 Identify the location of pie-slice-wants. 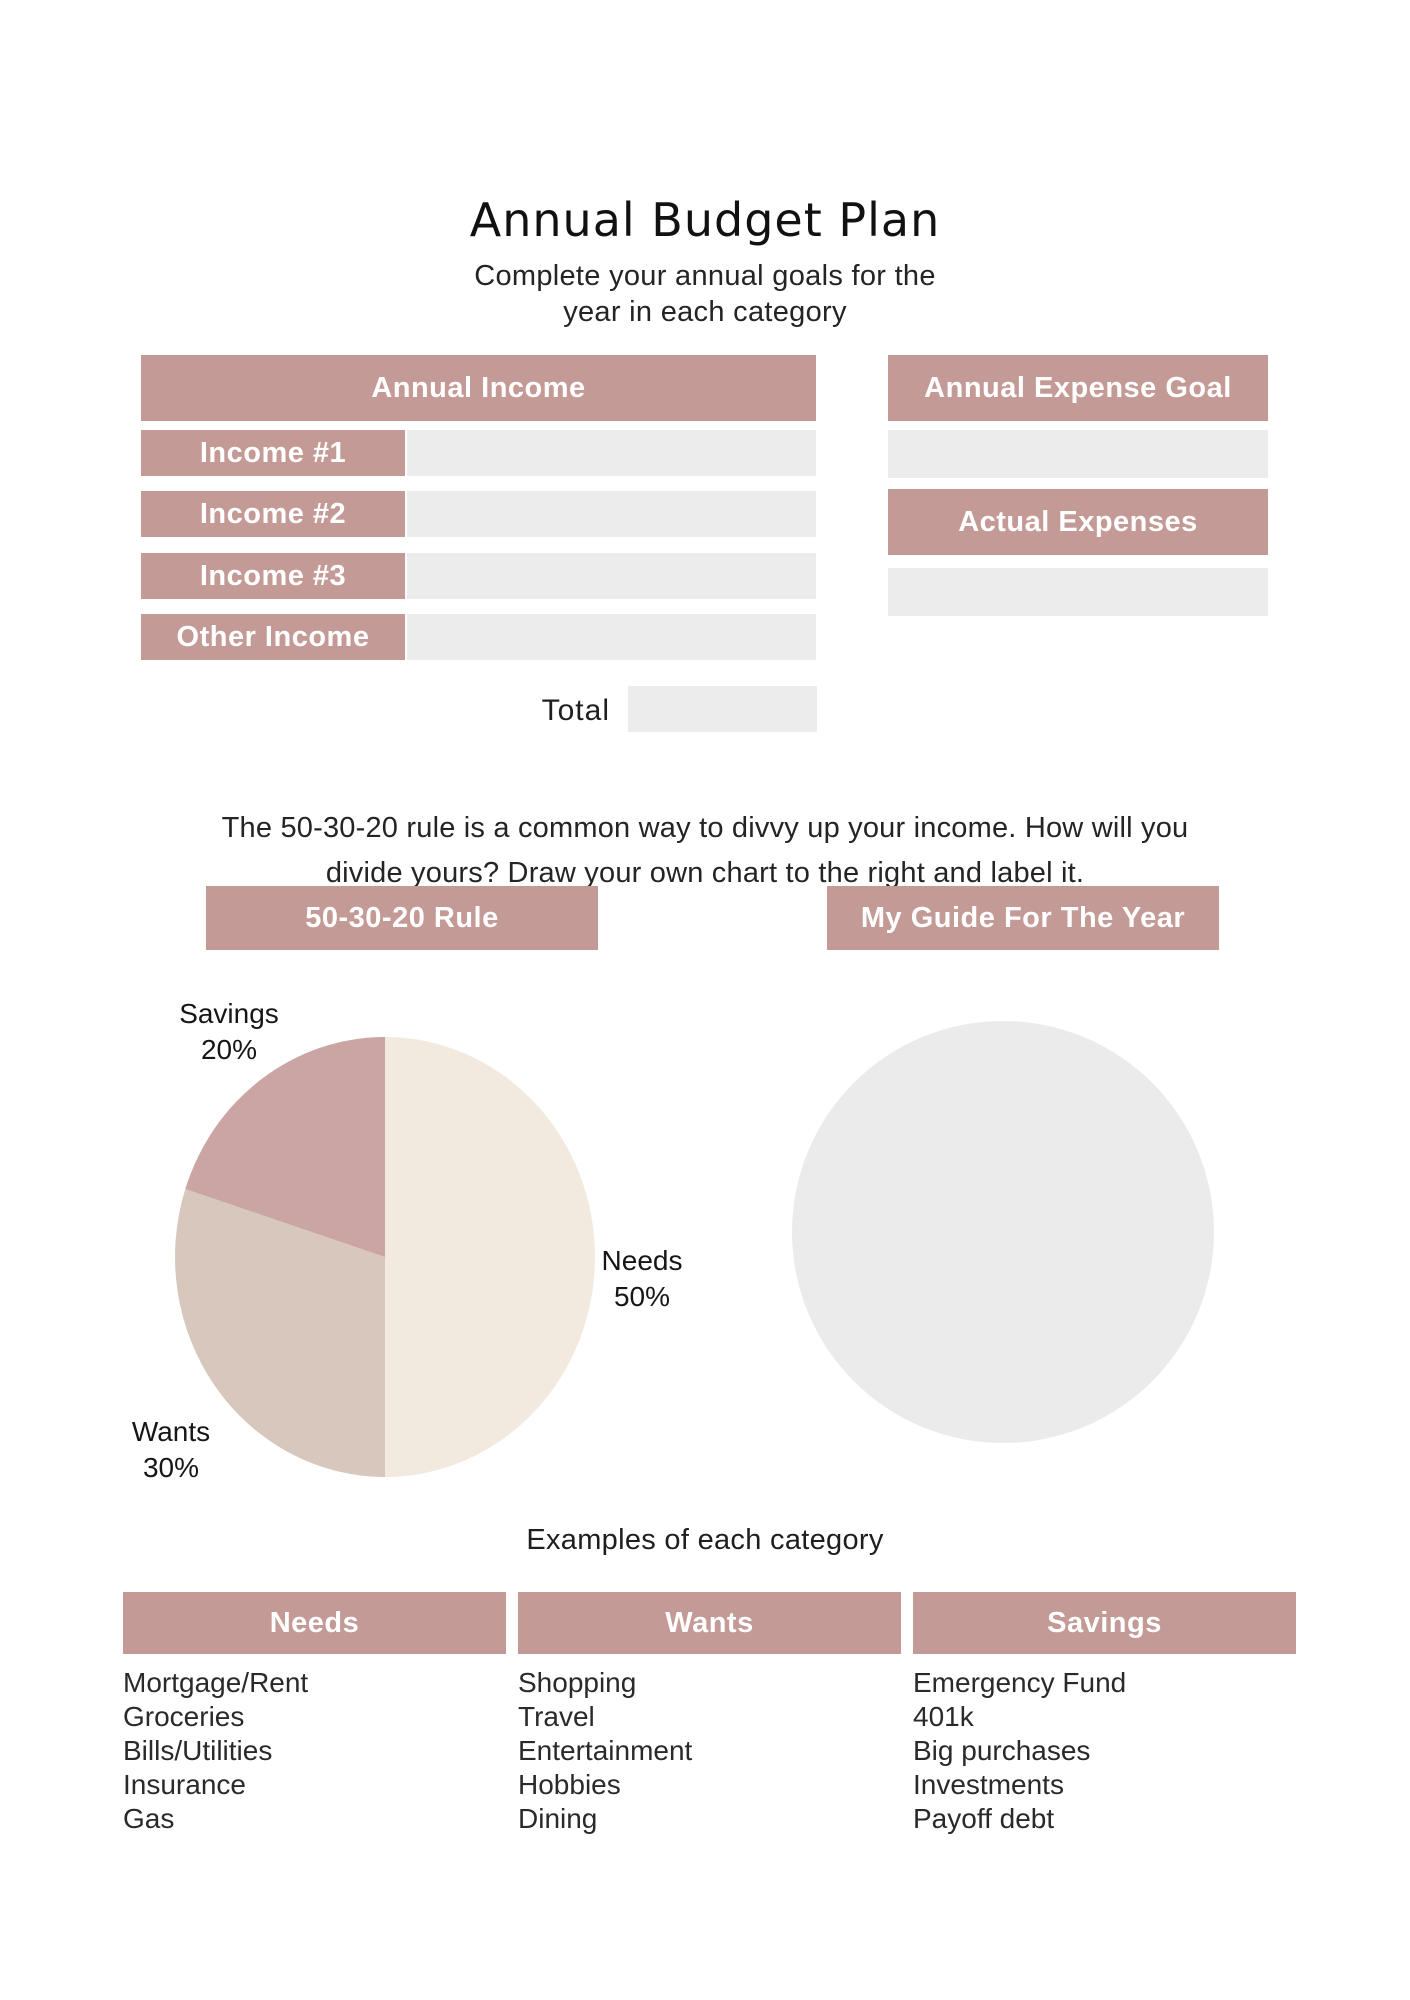
(280, 1333).